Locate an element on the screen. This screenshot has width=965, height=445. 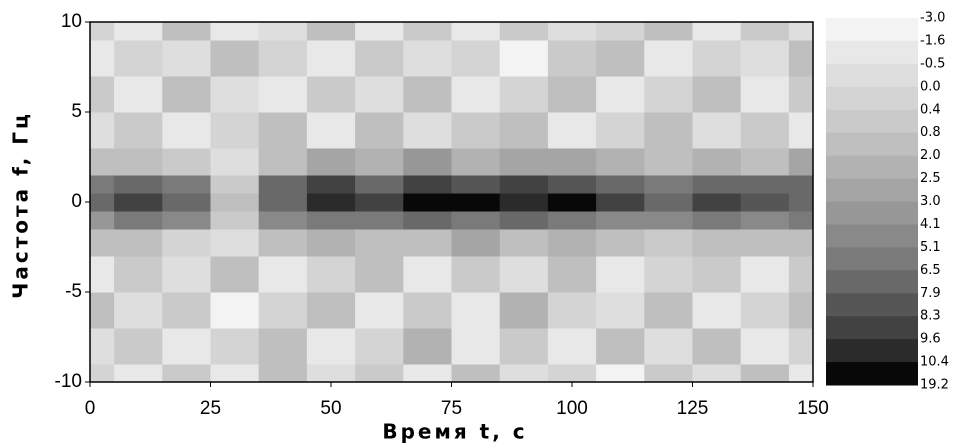
colorbar-label: 2.0 is located at coordinates (930, 155).